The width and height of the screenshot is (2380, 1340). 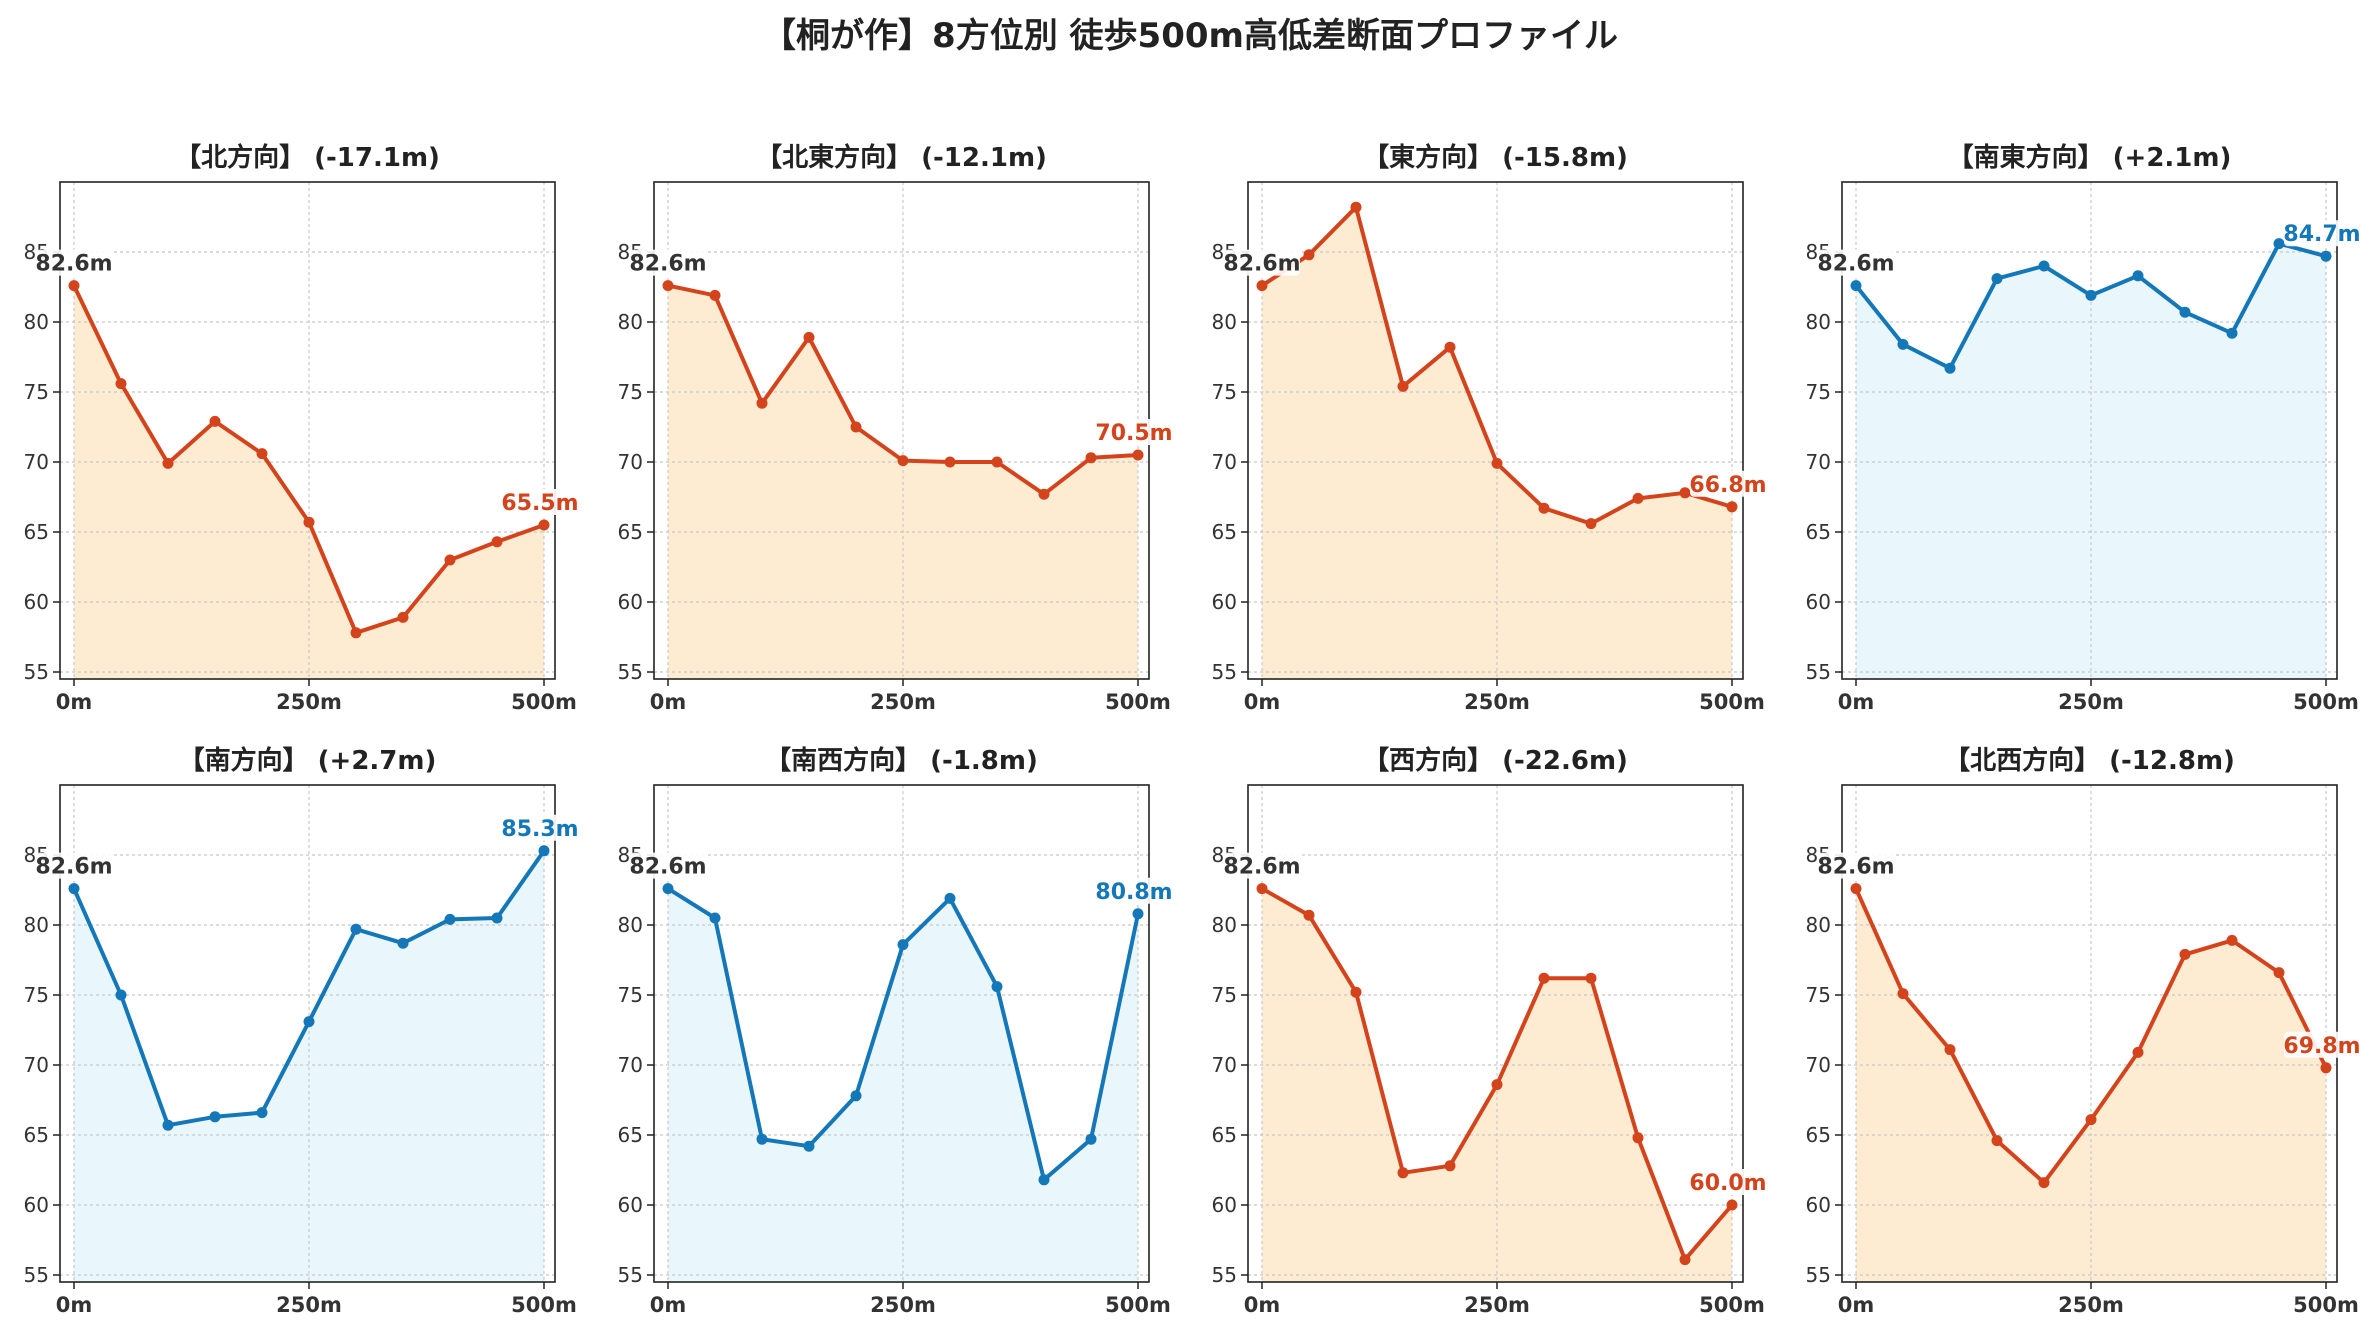 What do you see at coordinates (1190, 36) in the screenshot?
I see `page-title: 【桐が作】8方位別 徒歩500m高低差断面プロファイル` at bounding box center [1190, 36].